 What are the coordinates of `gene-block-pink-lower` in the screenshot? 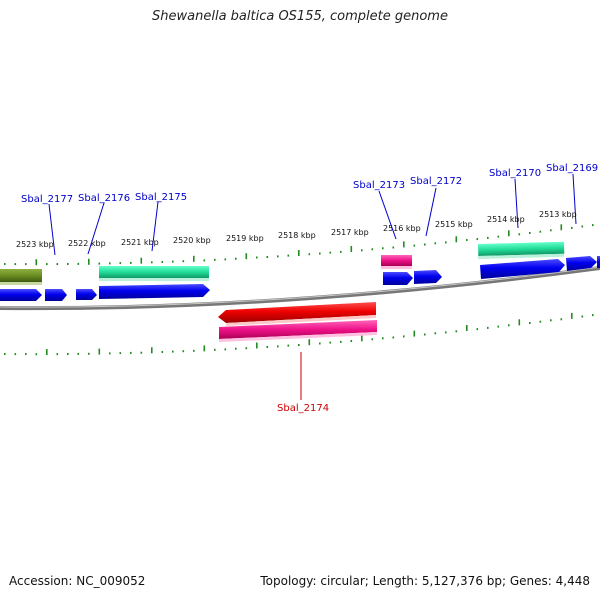 It's located at (298, 329).